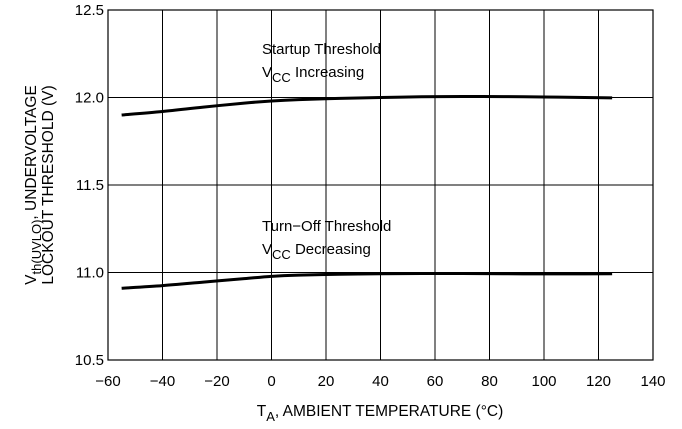 This screenshot has height=429, width=682. What do you see at coordinates (389, 411) in the screenshot?
I see `x-axis-label-text: , AMBIENT TEMPERATURE (°C)` at bounding box center [389, 411].